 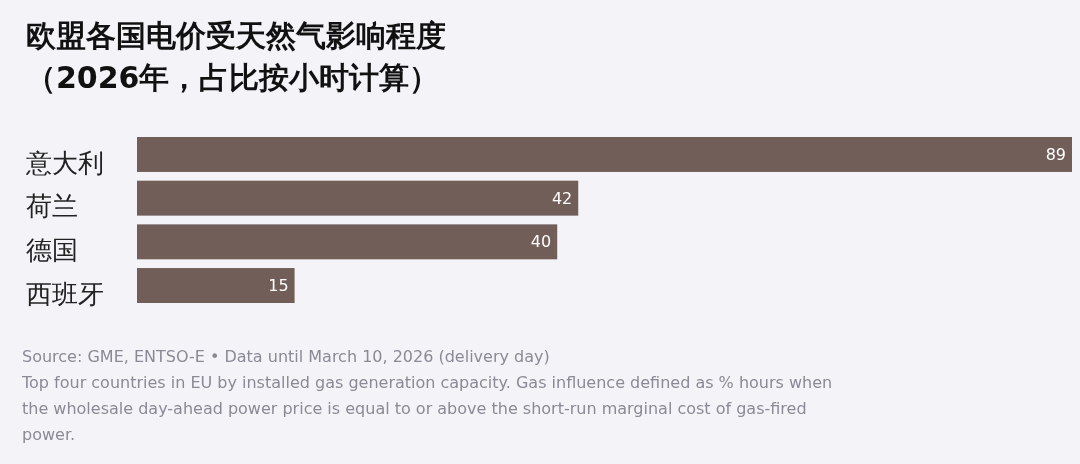 I want to click on data-label: 42, so click(x=562, y=198).